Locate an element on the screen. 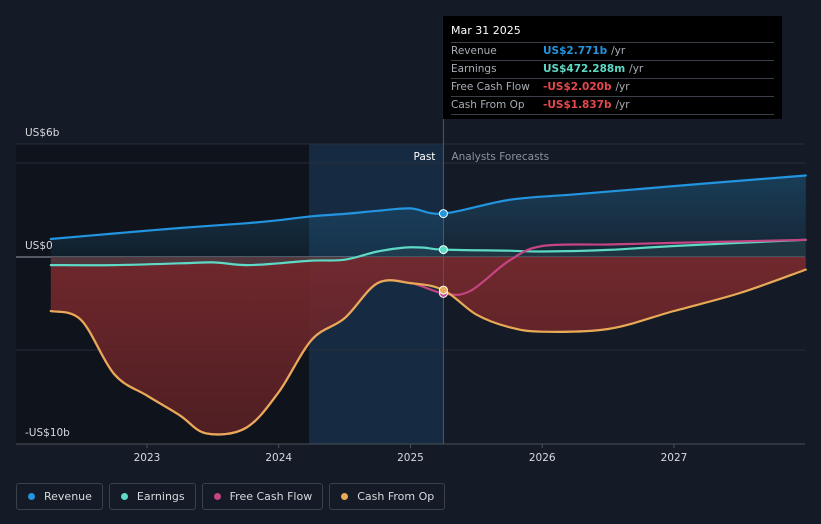 The height and width of the screenshot is (524, 821). x-tick-label: 2027 is located at coordinates (674, 458).